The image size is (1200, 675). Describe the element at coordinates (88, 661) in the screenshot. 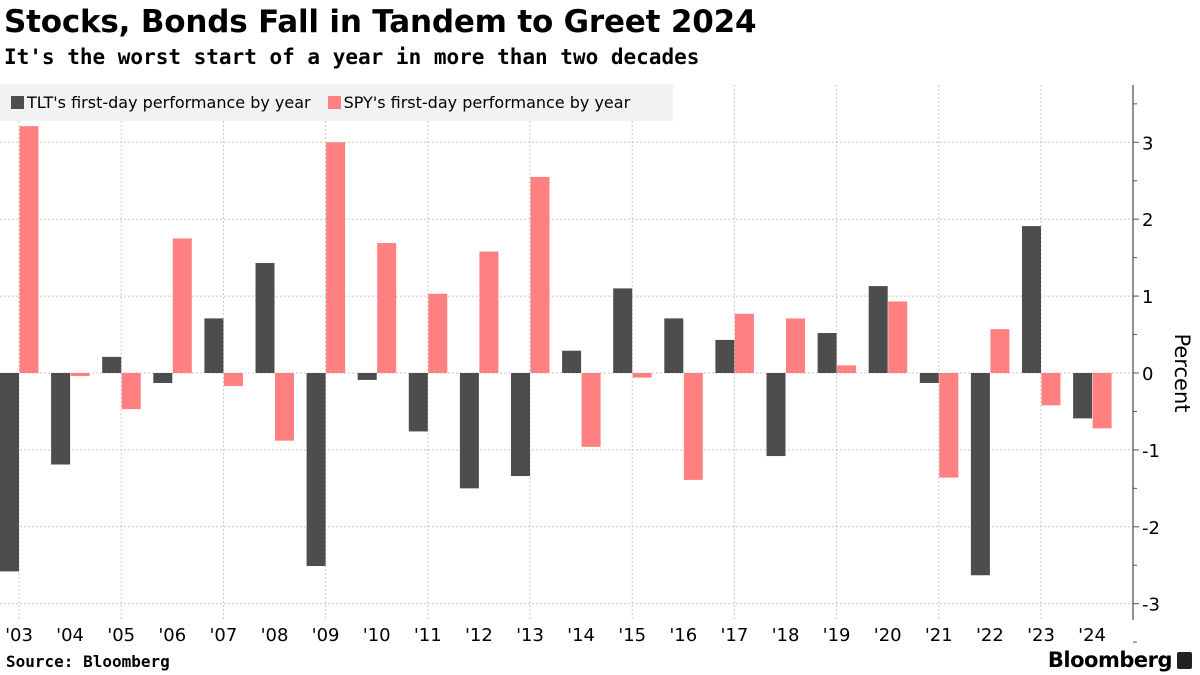

I see `source-note: Source: Bloomberg` at that location.